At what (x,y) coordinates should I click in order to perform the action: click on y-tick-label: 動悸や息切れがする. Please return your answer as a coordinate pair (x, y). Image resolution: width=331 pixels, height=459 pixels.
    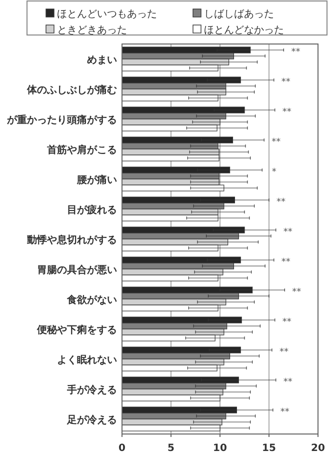
    Looking at the image, I should click on (71, 240).